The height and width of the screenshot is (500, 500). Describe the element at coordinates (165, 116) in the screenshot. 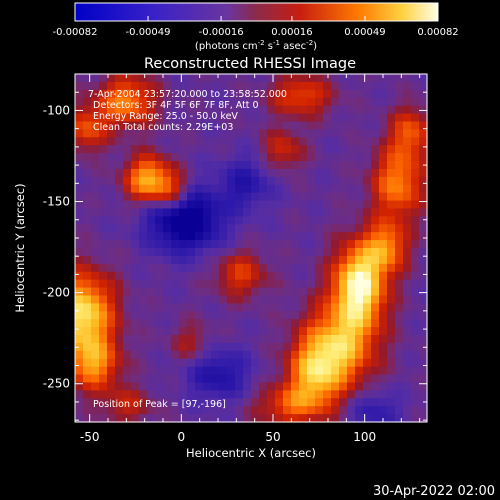

I see `annotation-energy-range: Energy Range: 25.0 - 50.0 keV` at that location.